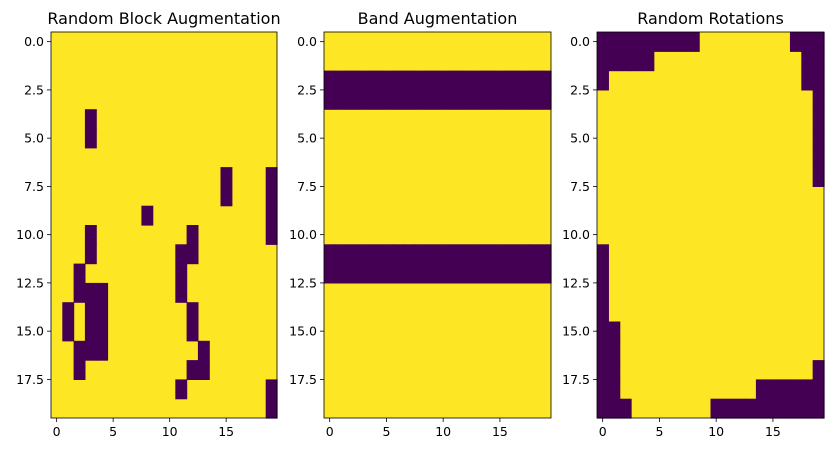 The image size is (835, 451). Describe the element at coordinates (163, 18) in the screenshot. I see `panel-1-title: Random Block Augmentation` at that location.